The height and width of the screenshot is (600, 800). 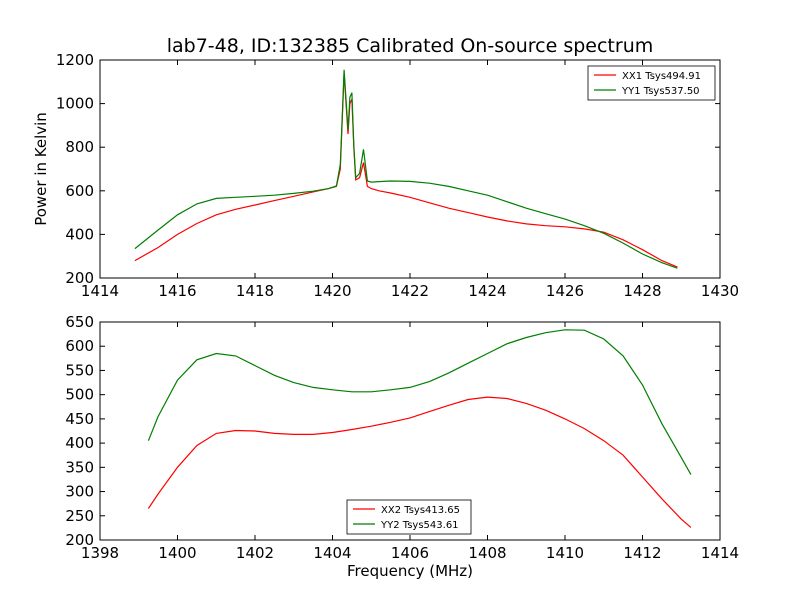 I want to click on x-axis-label: Frequency (MHz), so click(x=410, y=571).